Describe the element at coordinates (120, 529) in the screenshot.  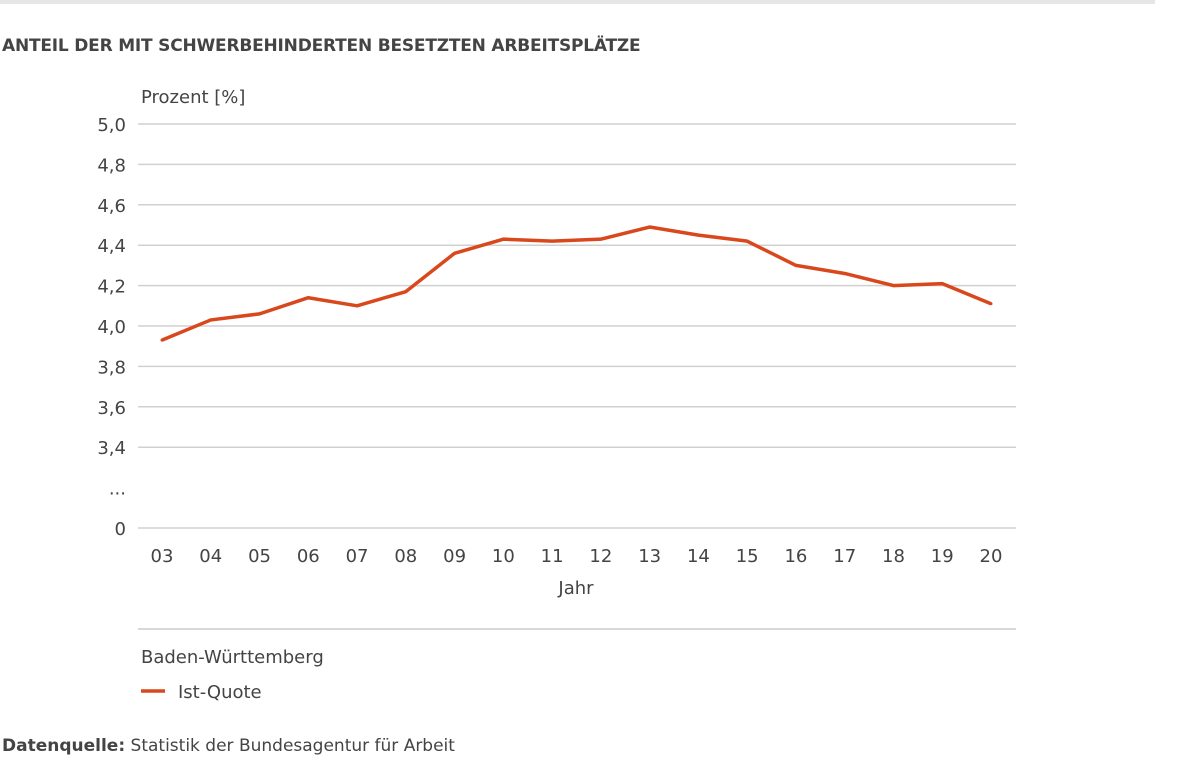
I see `y-tick-label: 0` at that location.